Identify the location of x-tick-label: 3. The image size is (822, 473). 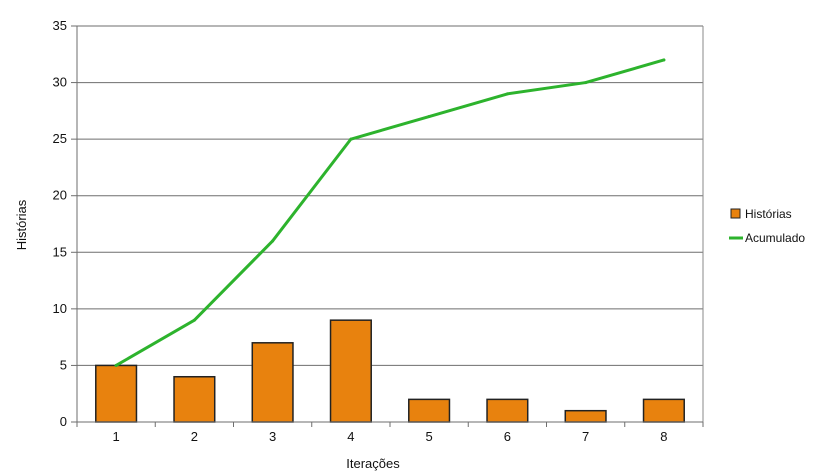
(272, 436).